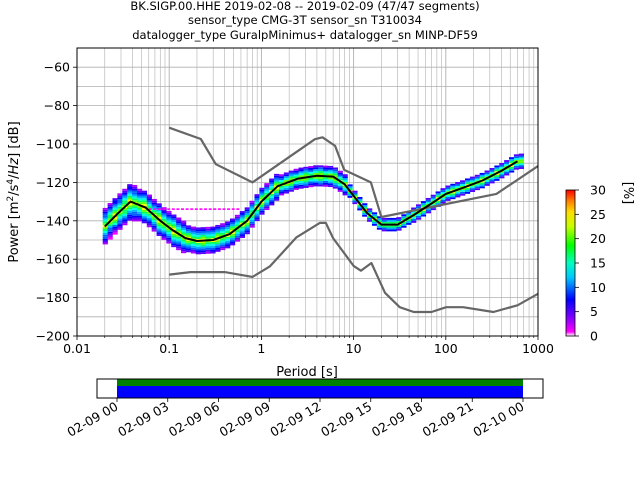 The image size is (640, 480). What do you see at coordinates (598, 287) in the screenshot?
I see `colorbar-tick-label: 10` at bounding box center [598, 287].